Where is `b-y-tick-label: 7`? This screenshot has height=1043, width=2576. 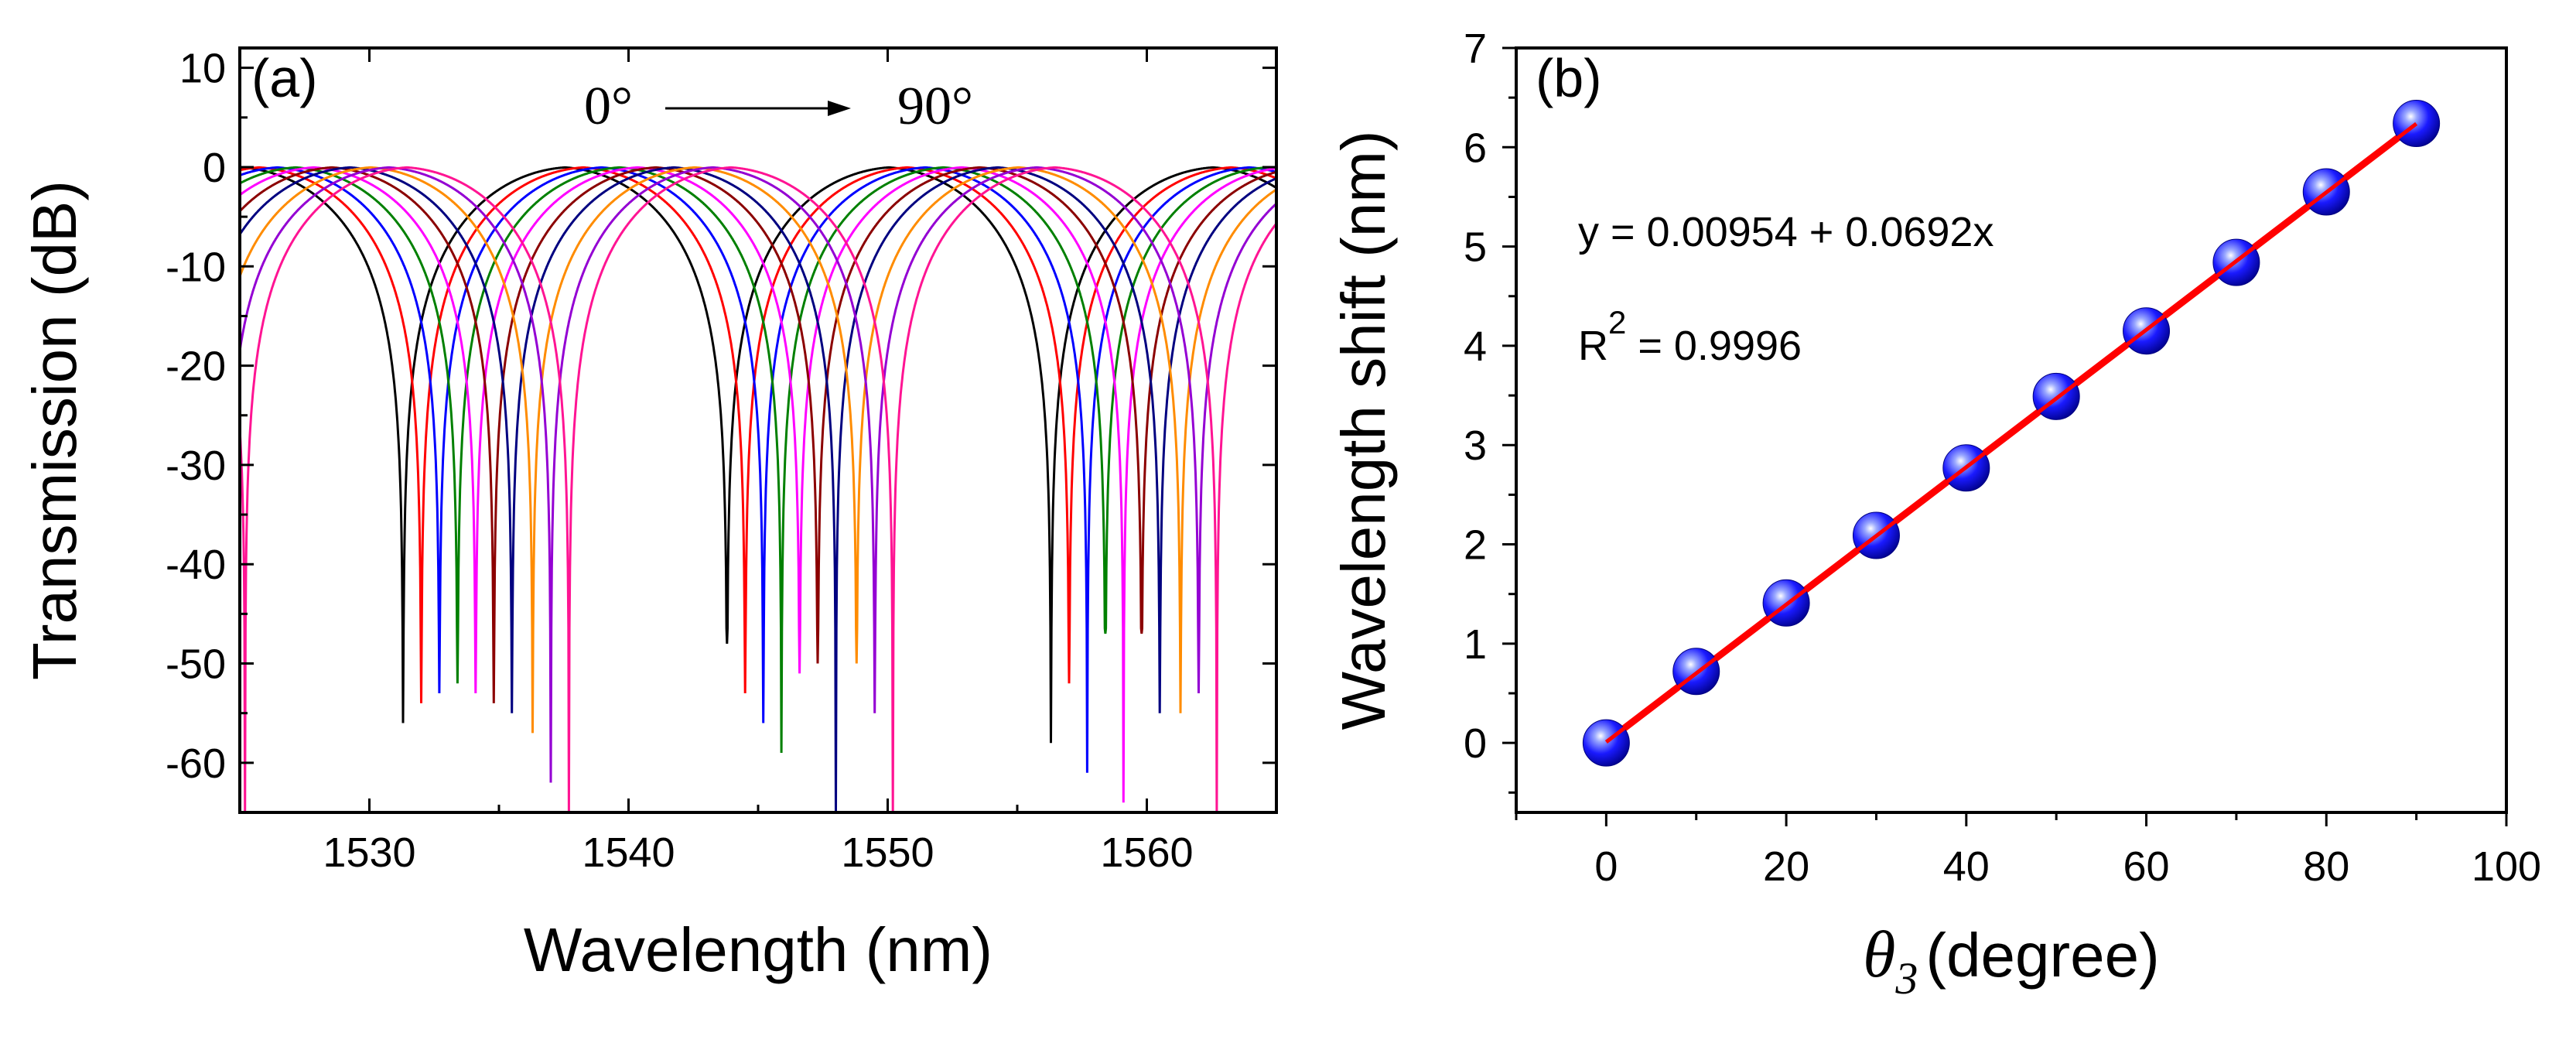
b-y-tick-label: 7 is located at coordinates (1475, 49).